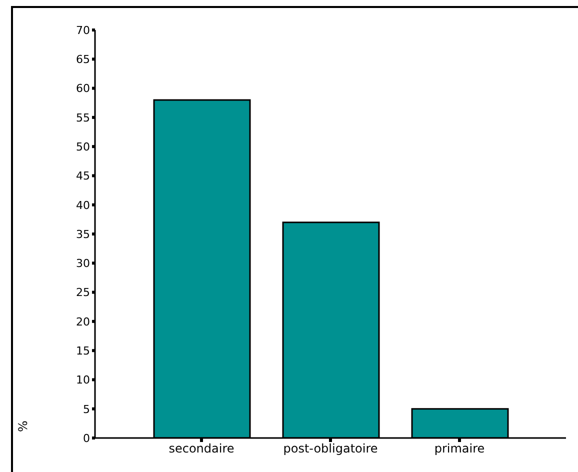  Describe the element at coordinates (330, 449) in the screenshot. I see `x-tick-label: post-obligatoire` at that location.